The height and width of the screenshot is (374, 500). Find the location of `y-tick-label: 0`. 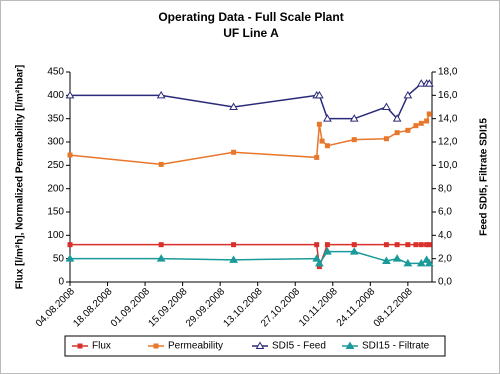

y-tick-label: 0 is located at coordinates (61, 282).